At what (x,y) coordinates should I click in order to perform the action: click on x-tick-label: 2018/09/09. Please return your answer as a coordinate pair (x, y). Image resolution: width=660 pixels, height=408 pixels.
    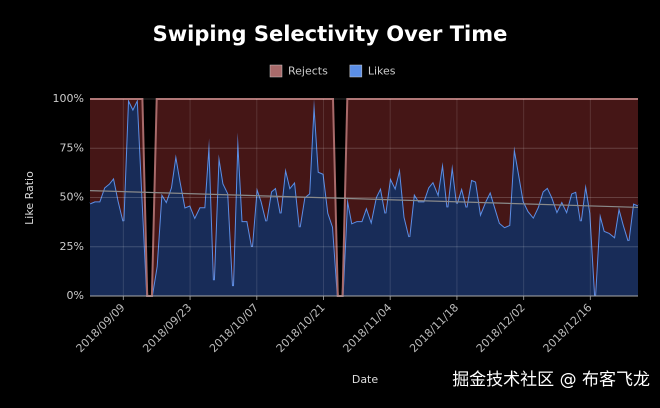
    Looking at the image, I should click on (101, 328).